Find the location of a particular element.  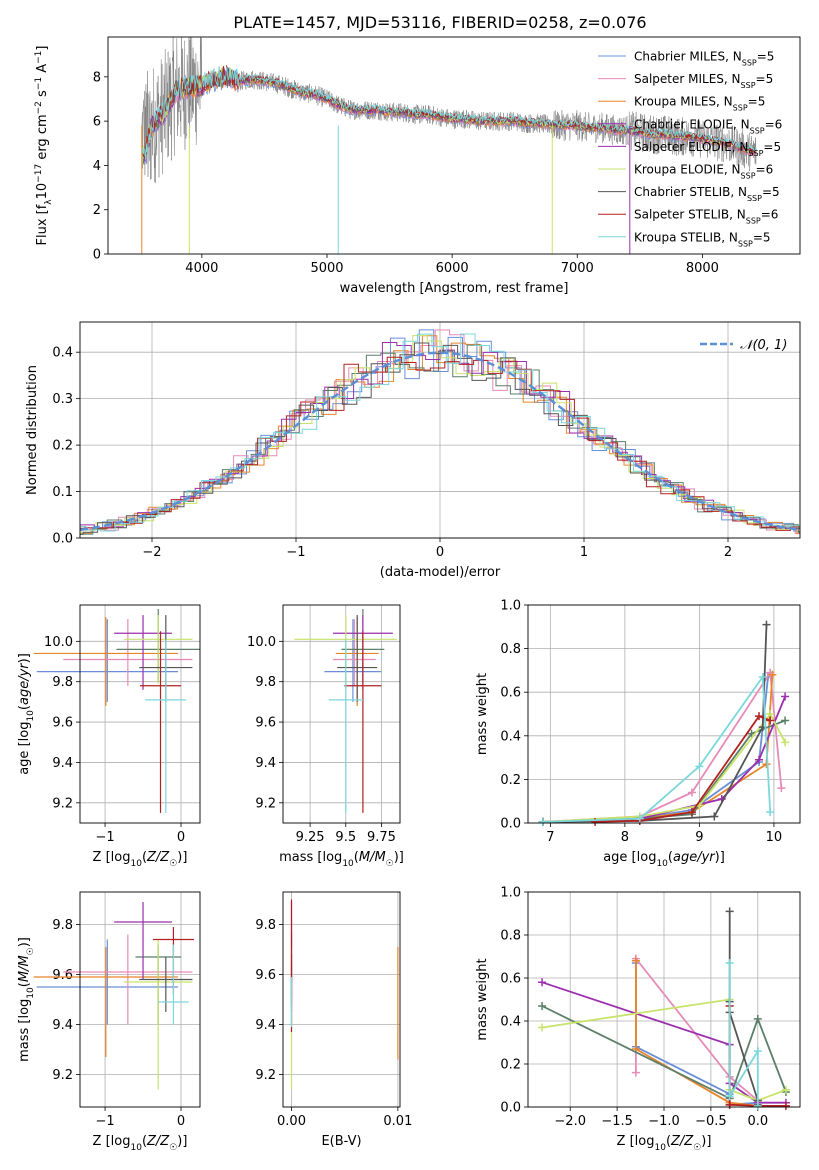

label-part: −1 is located at coordinates (39, 57).